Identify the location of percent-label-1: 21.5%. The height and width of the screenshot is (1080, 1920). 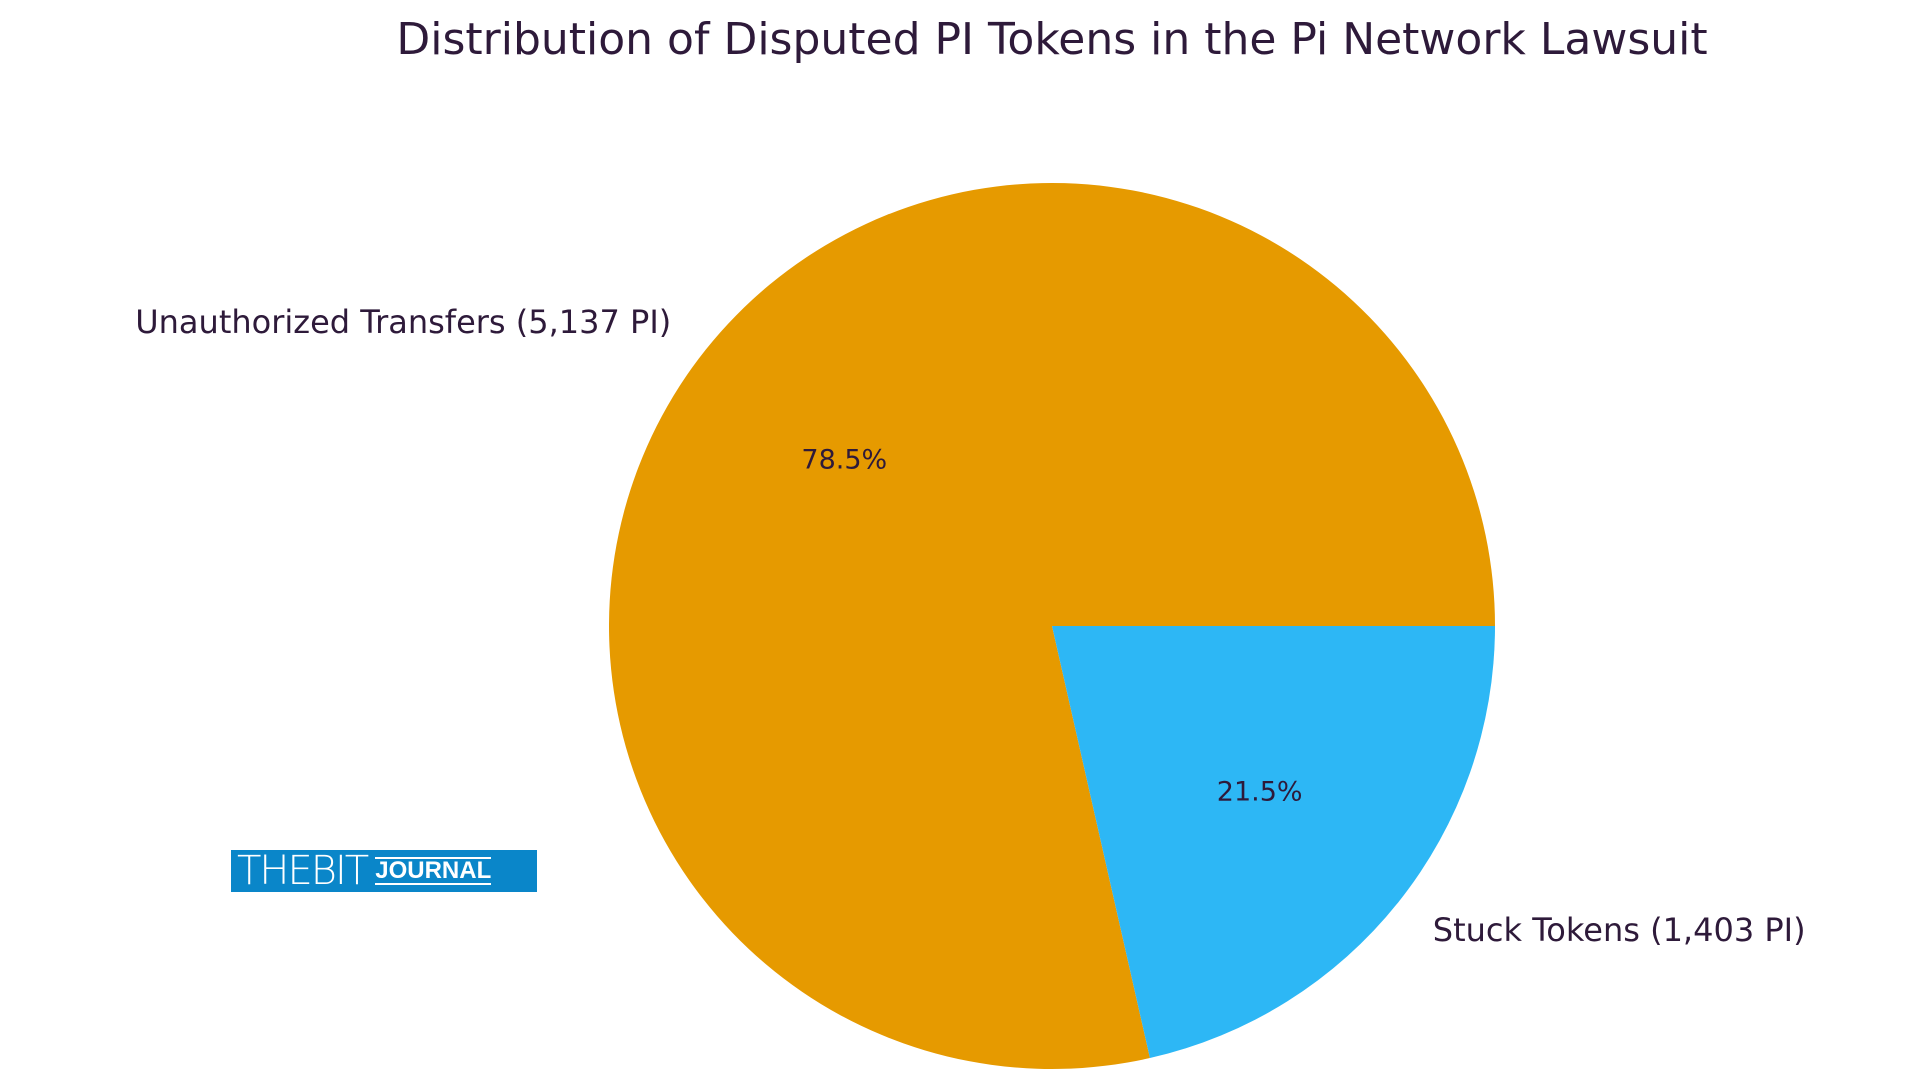
(1260, 791).